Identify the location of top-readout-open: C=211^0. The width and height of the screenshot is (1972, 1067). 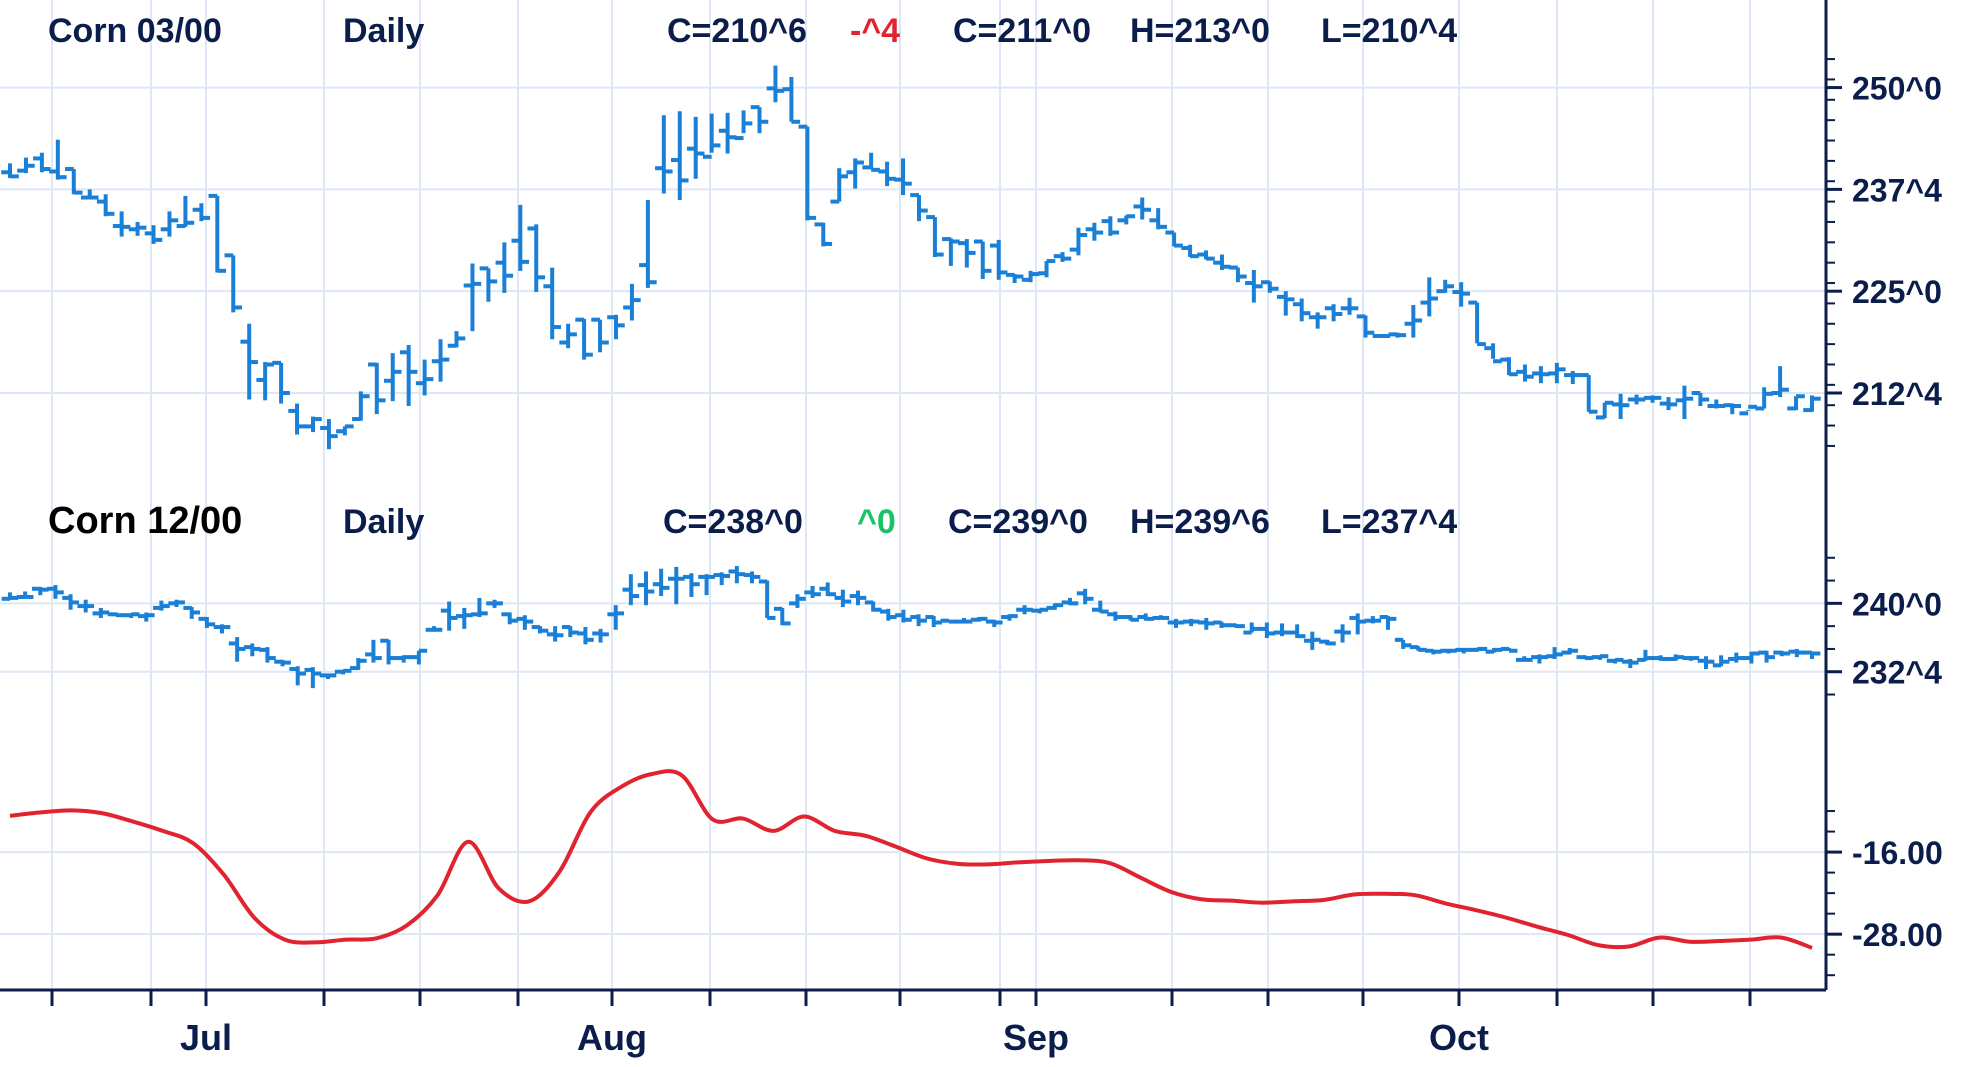
(1022, 31).